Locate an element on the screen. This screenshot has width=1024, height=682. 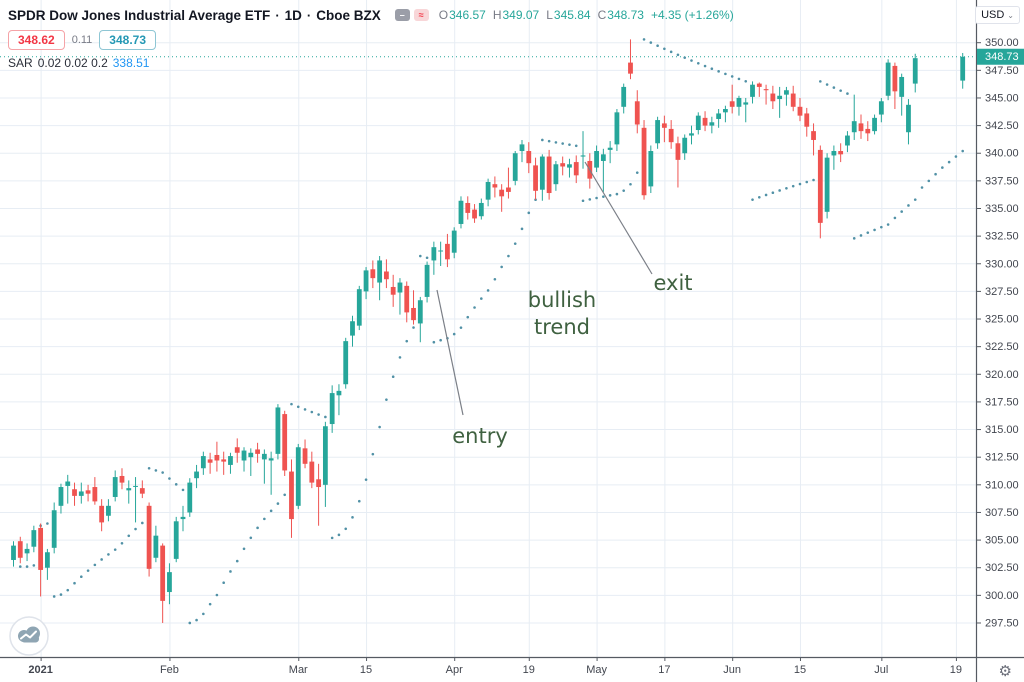
bullish-trend-annotation-label: bullish is located at coordinates (562, 300).